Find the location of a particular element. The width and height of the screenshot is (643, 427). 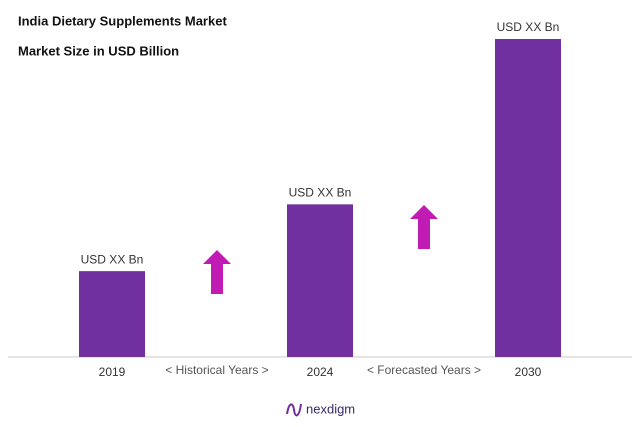

logo-icon is located at coordinates (294, 410).